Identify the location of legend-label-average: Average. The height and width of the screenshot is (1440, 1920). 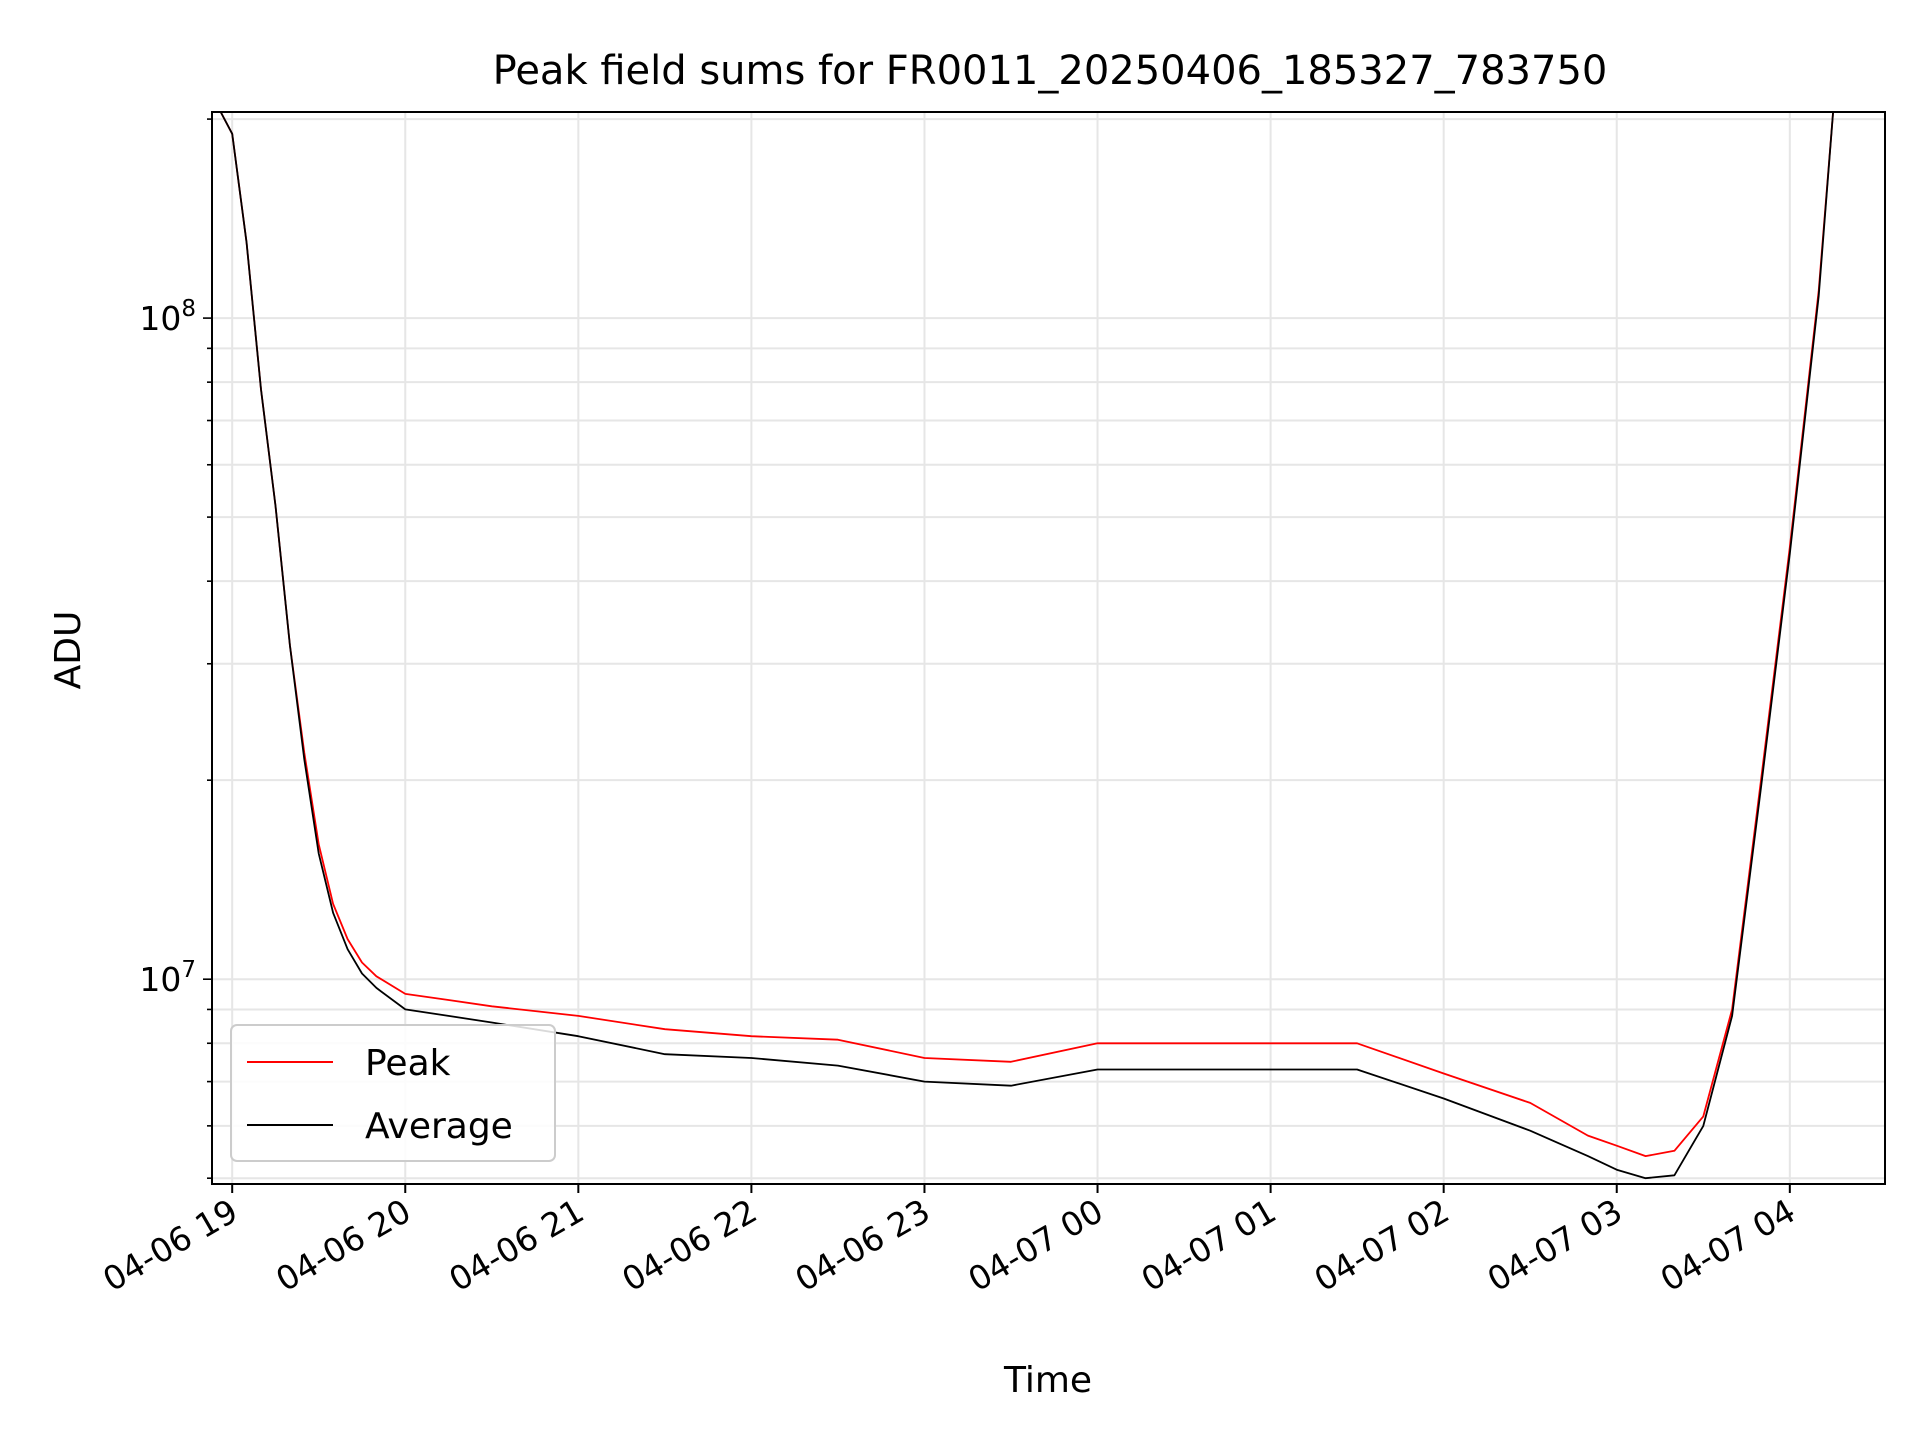
(439, 1126).